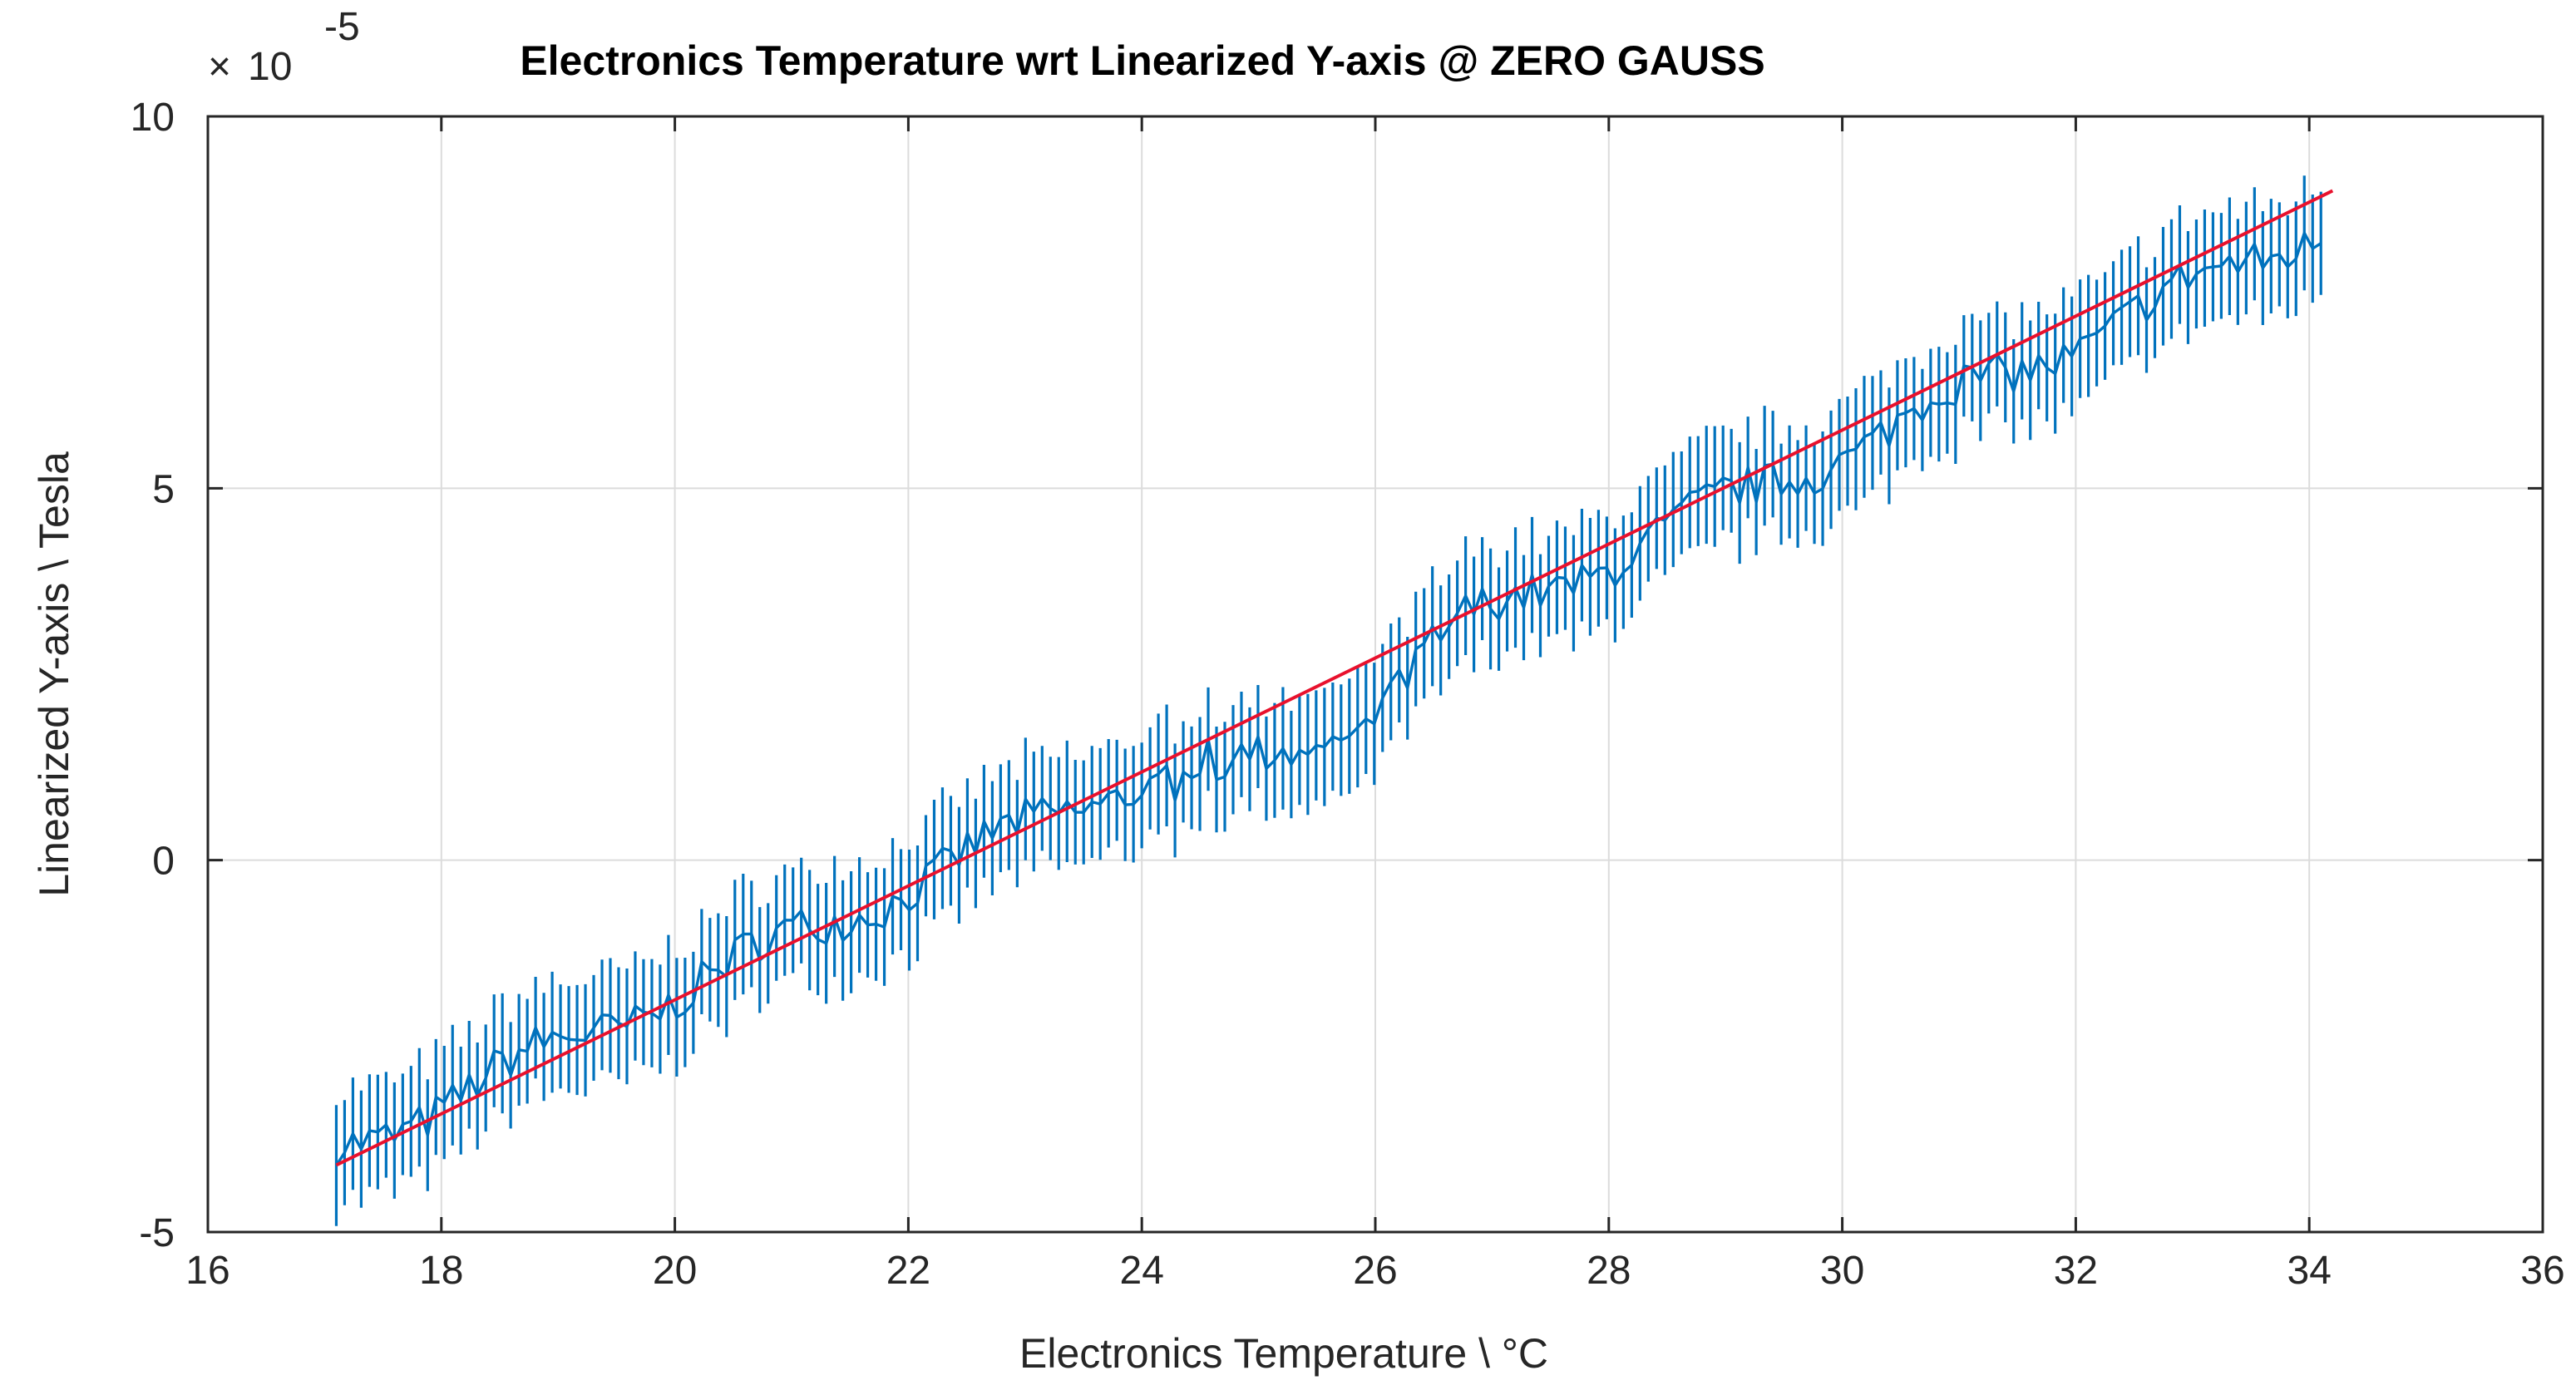 Image resolution: width=2576 pixels, height=1390 pixels. Describe the element at coordinates (908, 1271) in the screenshot. I see `x-tick-label: 22` at that location.